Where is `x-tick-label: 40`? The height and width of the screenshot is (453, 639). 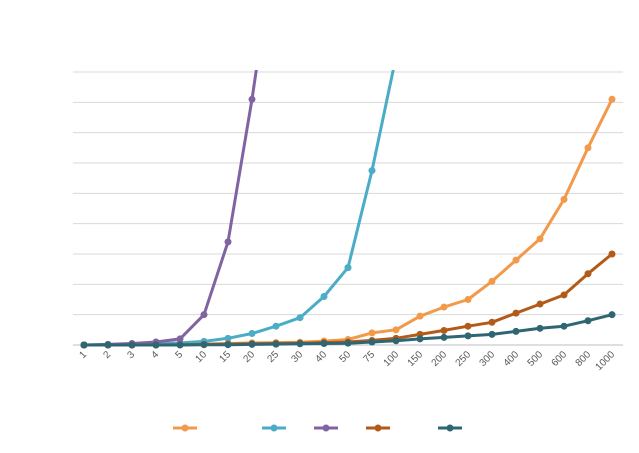 x-tick-label: 40 is located at coordinates (321, 357).